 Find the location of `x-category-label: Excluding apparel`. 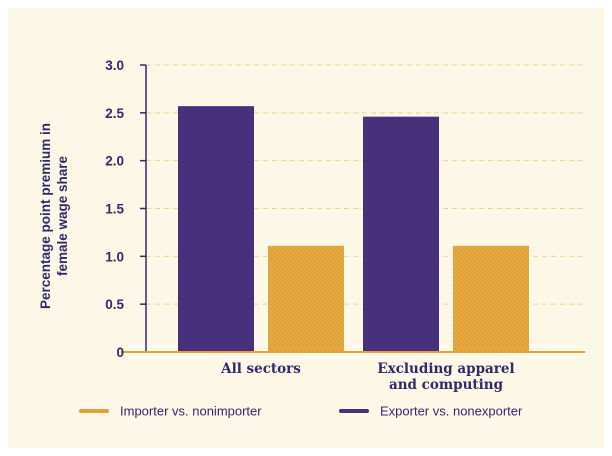

x-category-label: Excluding apparel is located at coordinates (445, 369).